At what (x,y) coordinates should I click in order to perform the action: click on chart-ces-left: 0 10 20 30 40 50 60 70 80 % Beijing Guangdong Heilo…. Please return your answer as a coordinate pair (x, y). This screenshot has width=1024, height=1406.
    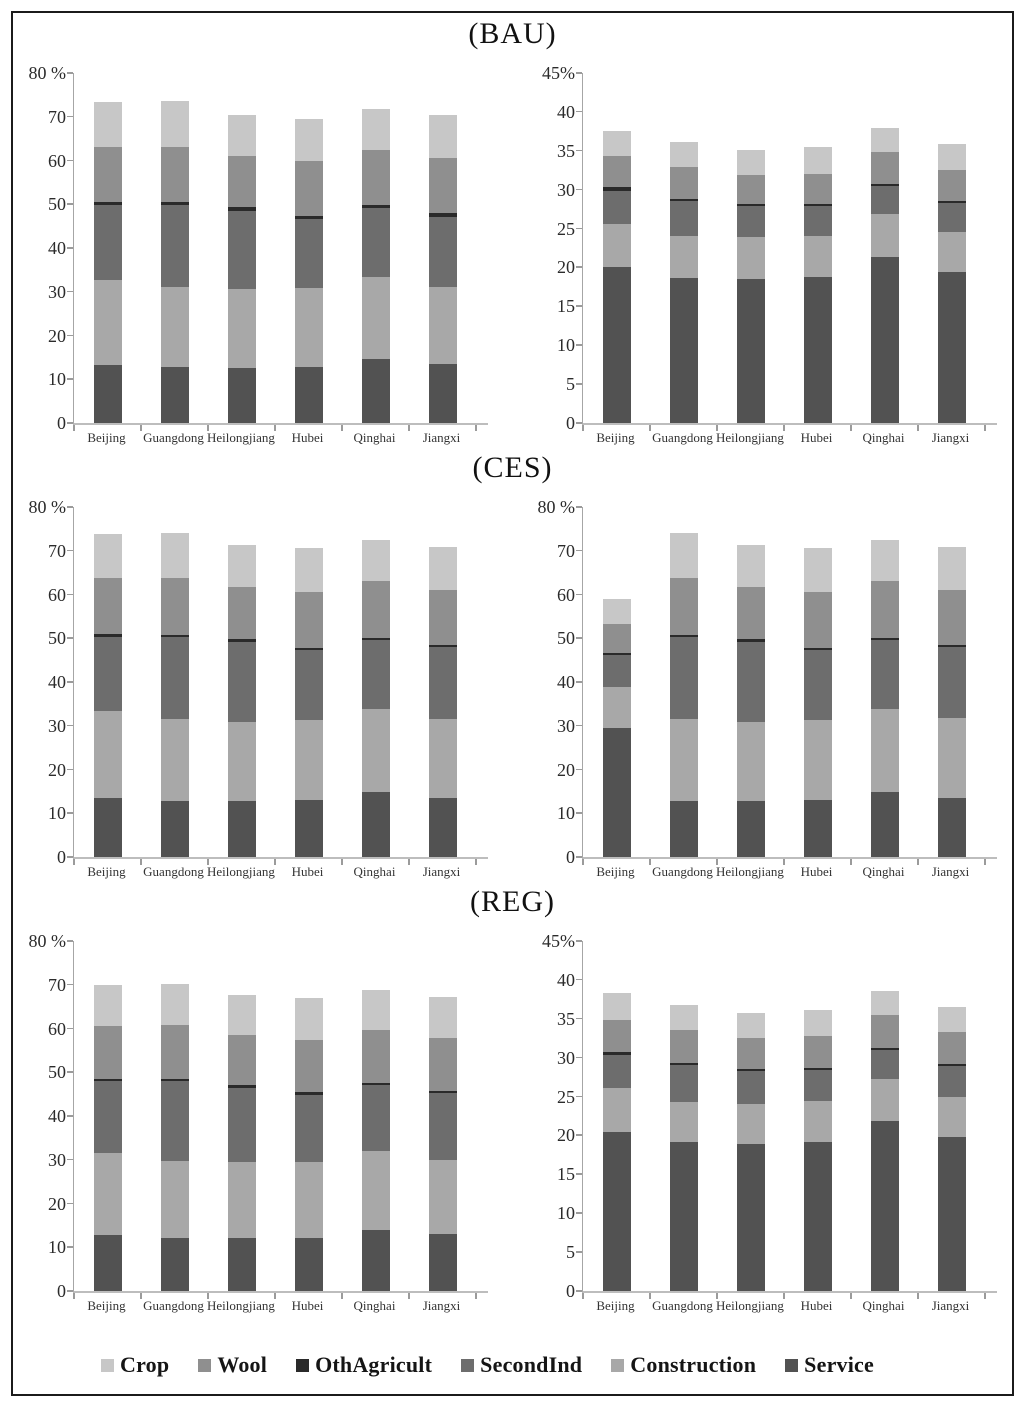
    Looking at the image, I should click on (258, 687).